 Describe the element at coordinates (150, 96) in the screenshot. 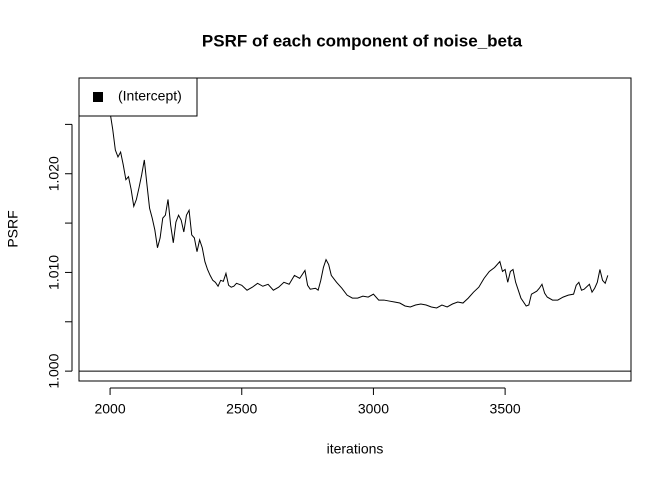

I see `legend-label: (Intercept)` at that location.